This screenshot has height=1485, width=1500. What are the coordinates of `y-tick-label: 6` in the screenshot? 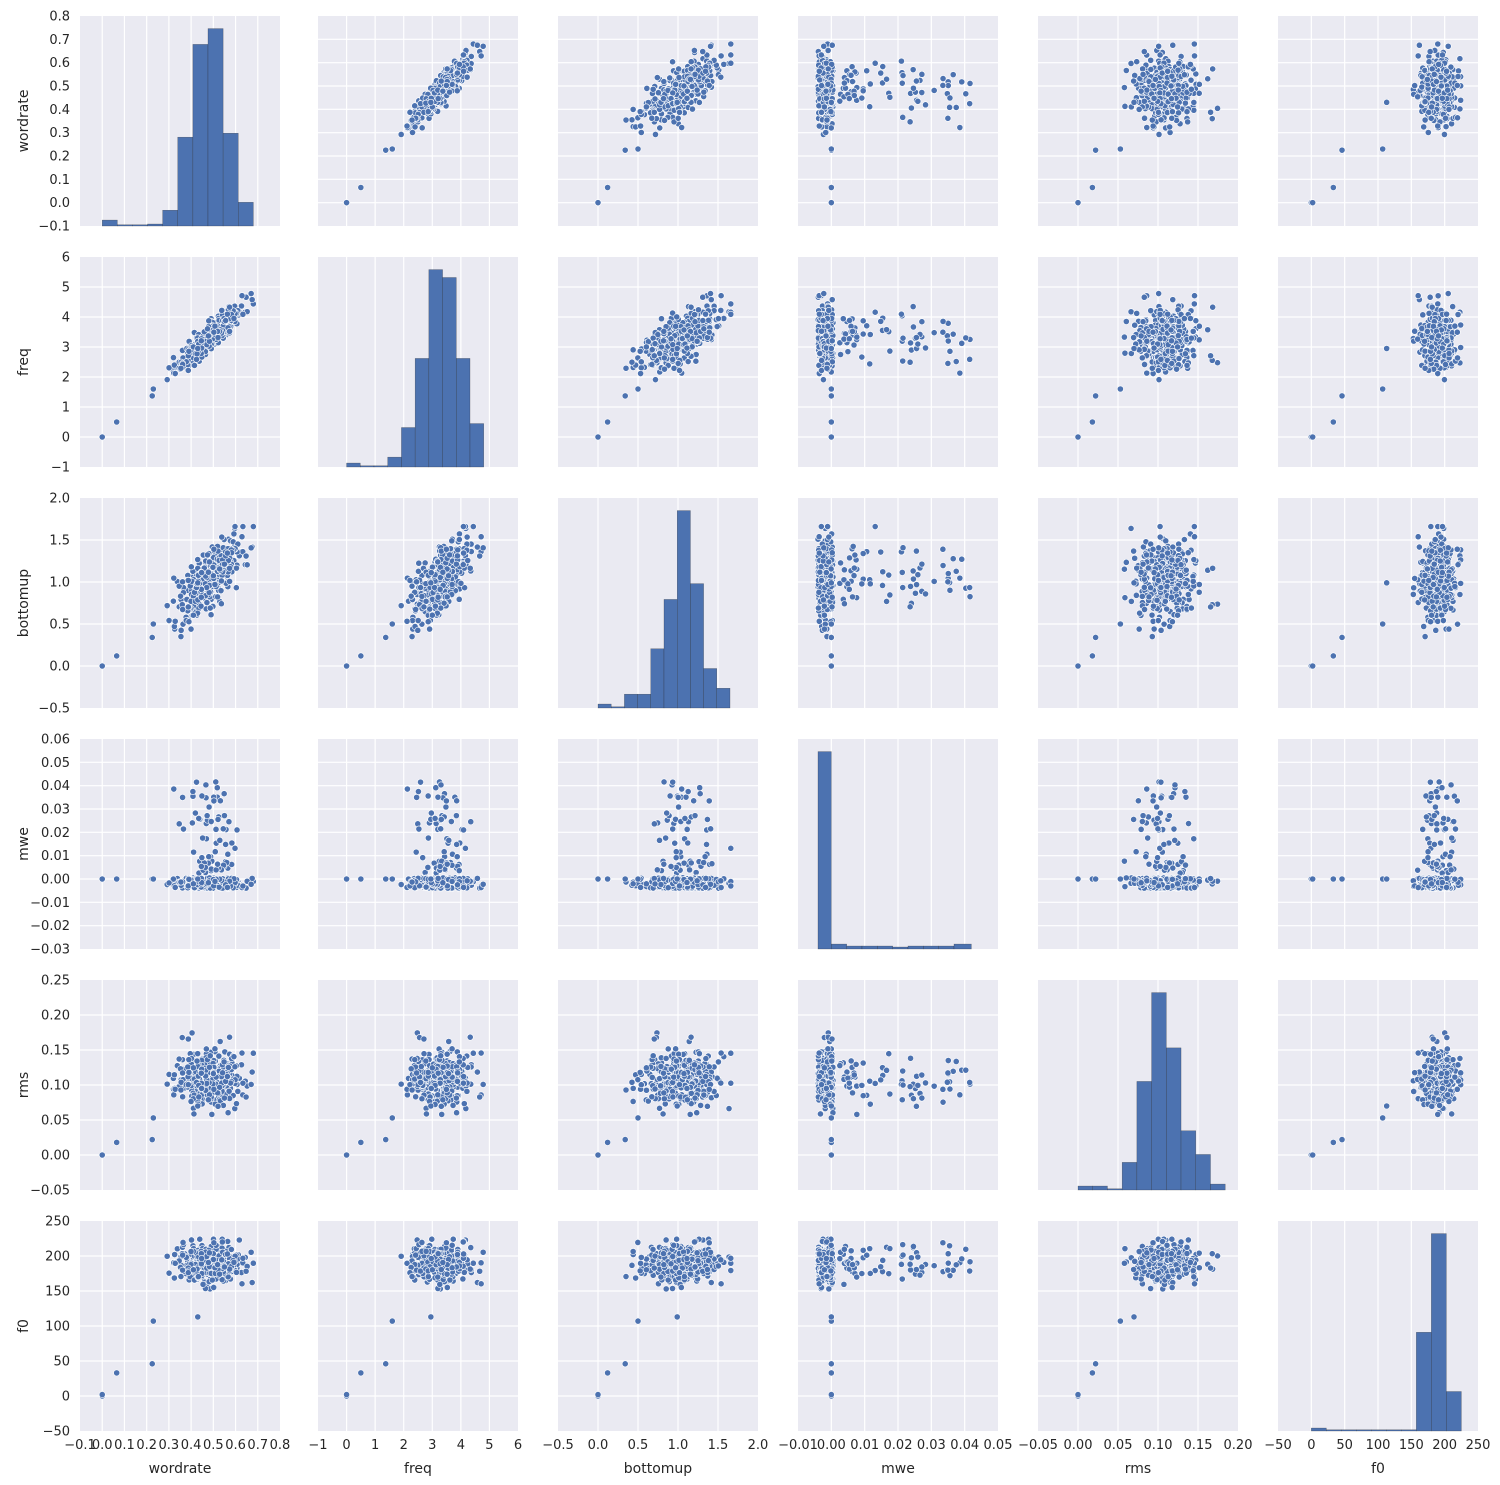 It's located at (66, 258).